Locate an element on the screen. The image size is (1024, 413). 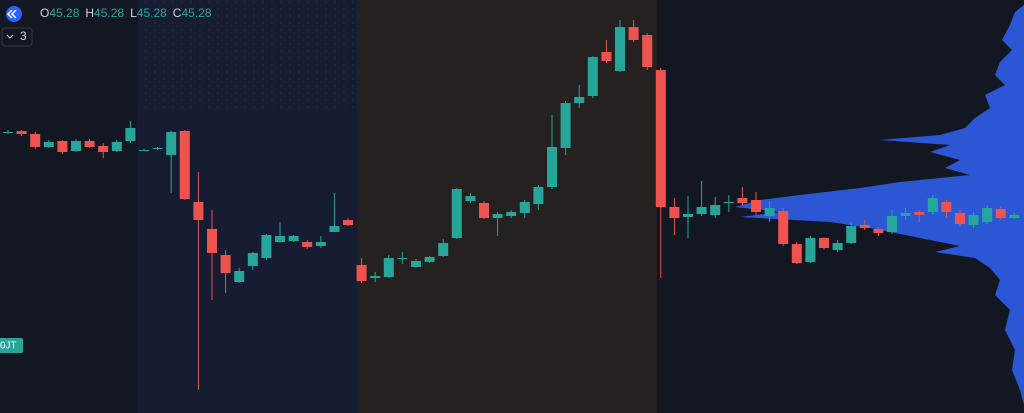
session-texture is located at coordinates (247, 55).